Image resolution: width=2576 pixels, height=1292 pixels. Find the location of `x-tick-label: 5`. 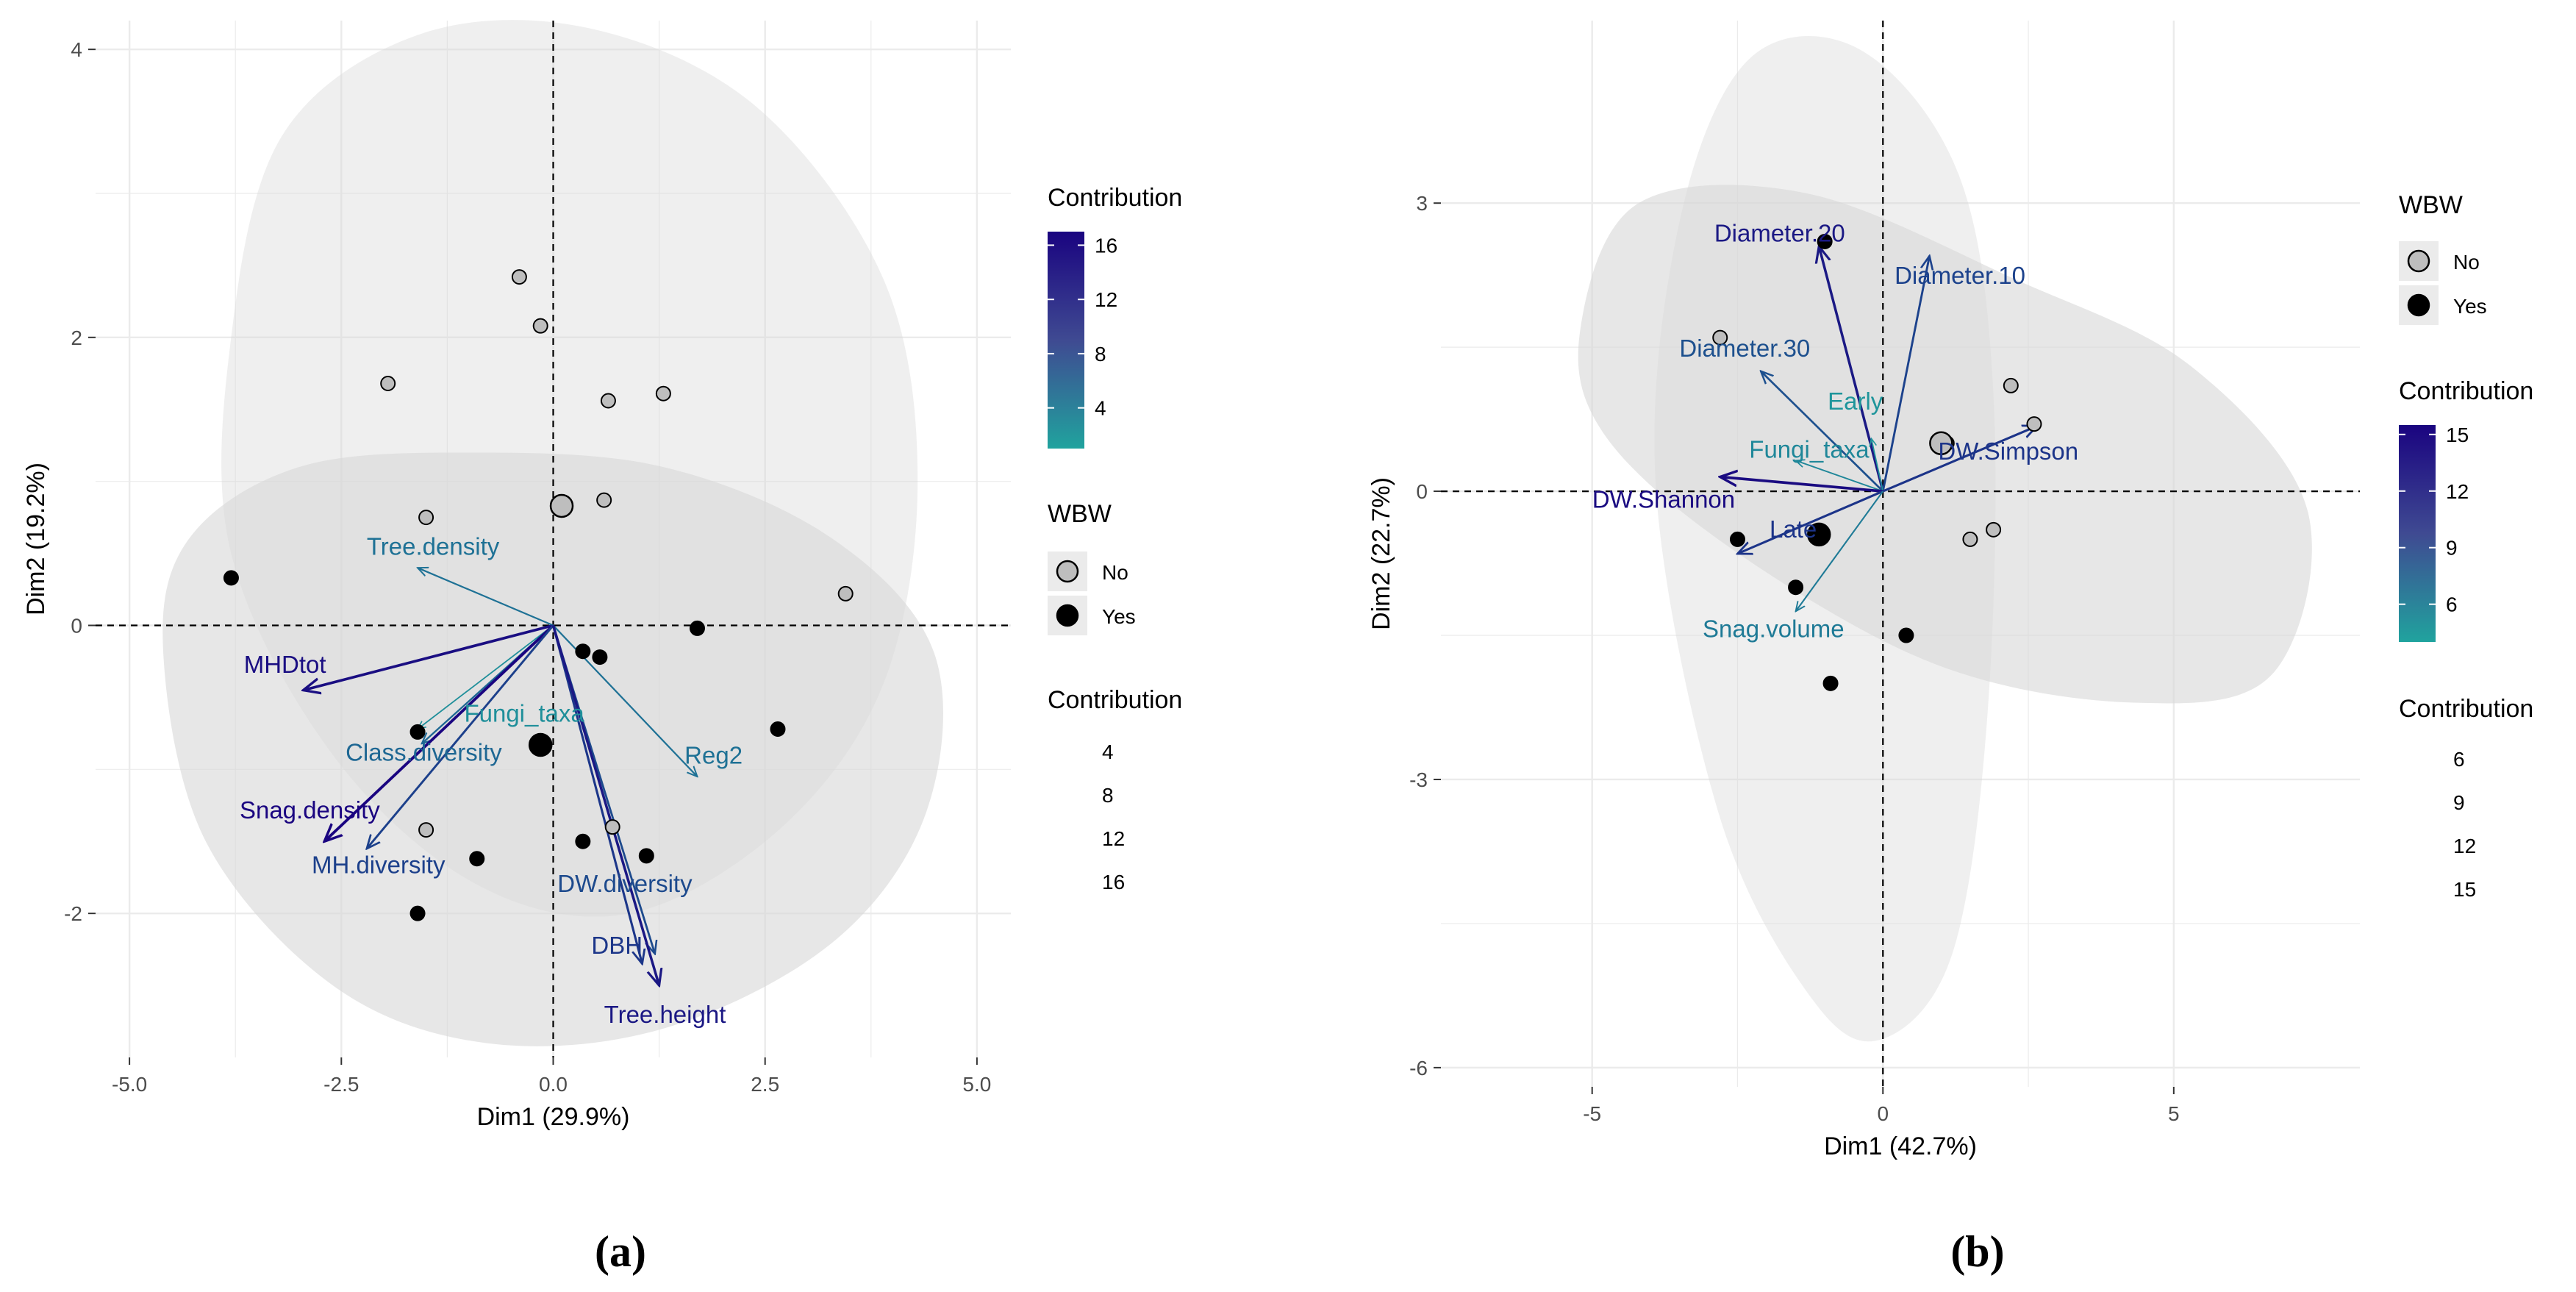

x-tick-label: 5 is located at coordinates (2174, 1113).